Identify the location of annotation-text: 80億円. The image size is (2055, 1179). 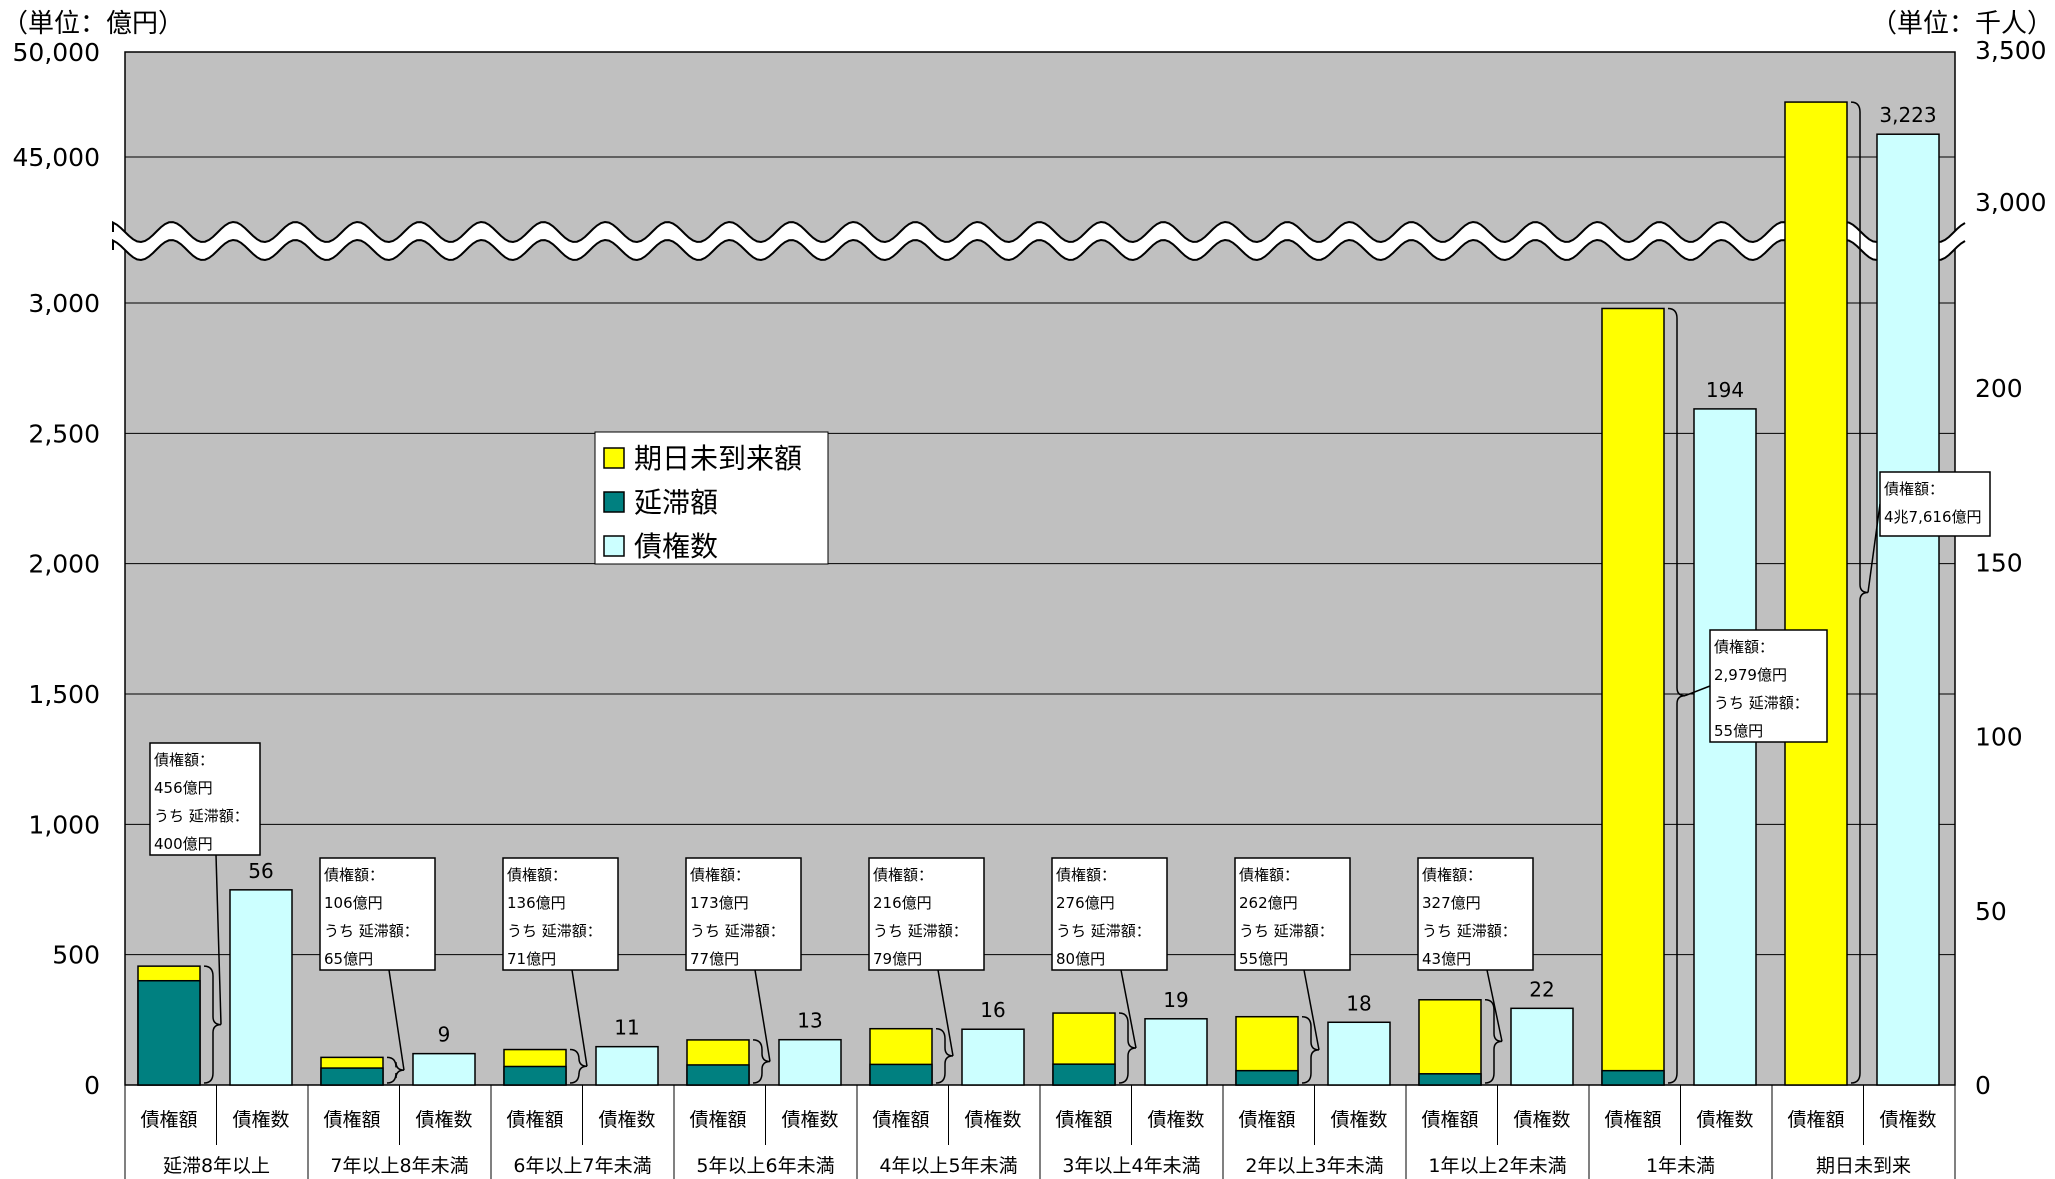
(1080, 959).